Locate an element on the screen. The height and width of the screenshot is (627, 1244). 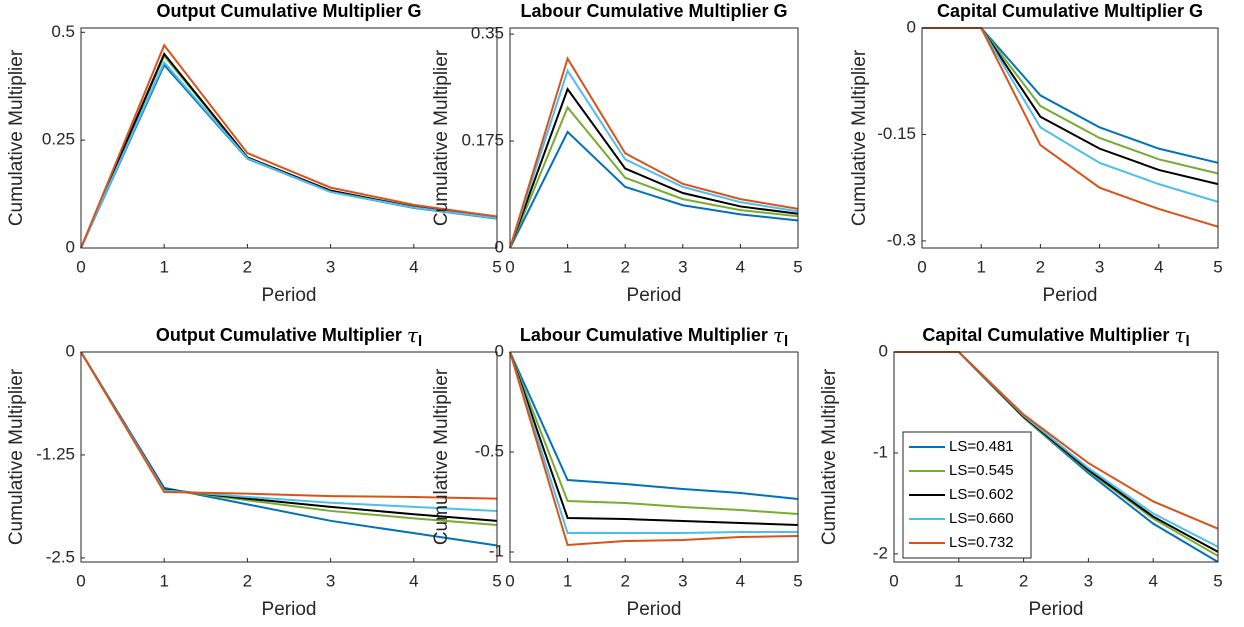
chart-title: Labour Cumulative Multiplier G is located at coordinates (653, 11).